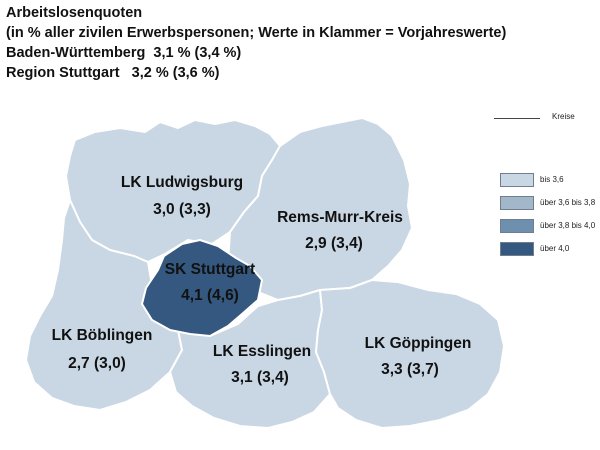  What do you see at coordinates (340, 217) in the screenshot?
I see `label-rems-murr-name: Rems-Murr-Kreis` at bounding box center [340, 217].